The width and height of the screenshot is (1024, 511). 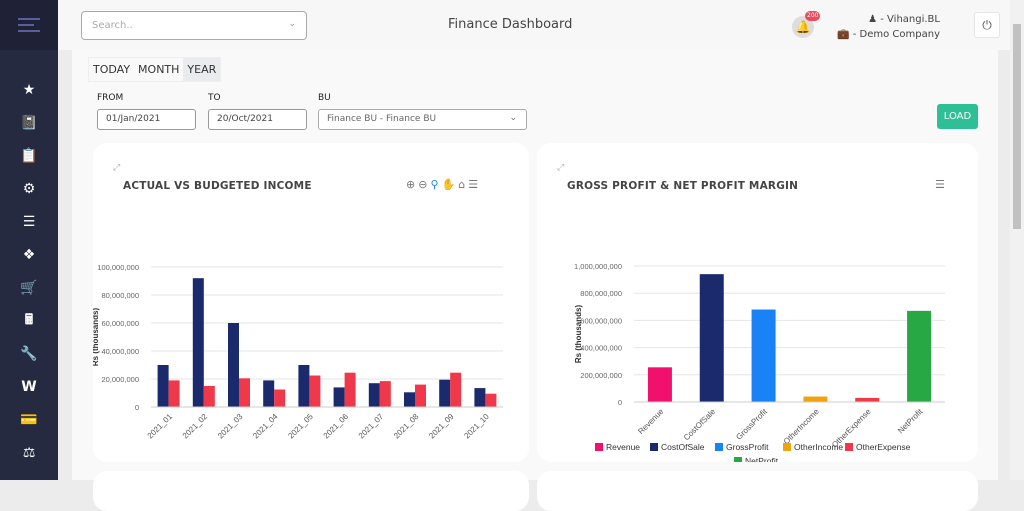 I want to click on sidebar-item-cogs: ⚙, so click(x=29, y=188).